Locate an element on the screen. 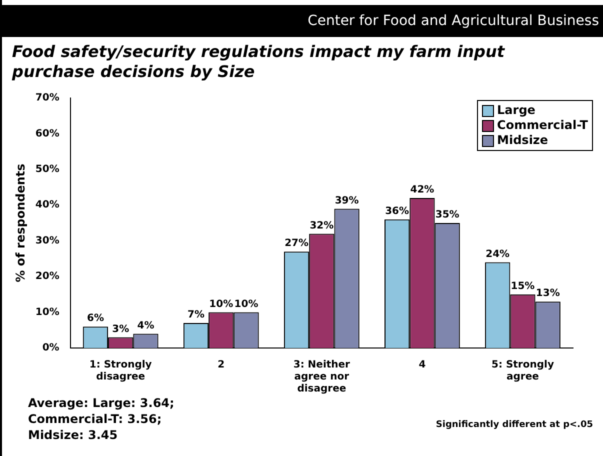 The image size is (603, 456). data-label: 32% is located at coordinates (322, 226).